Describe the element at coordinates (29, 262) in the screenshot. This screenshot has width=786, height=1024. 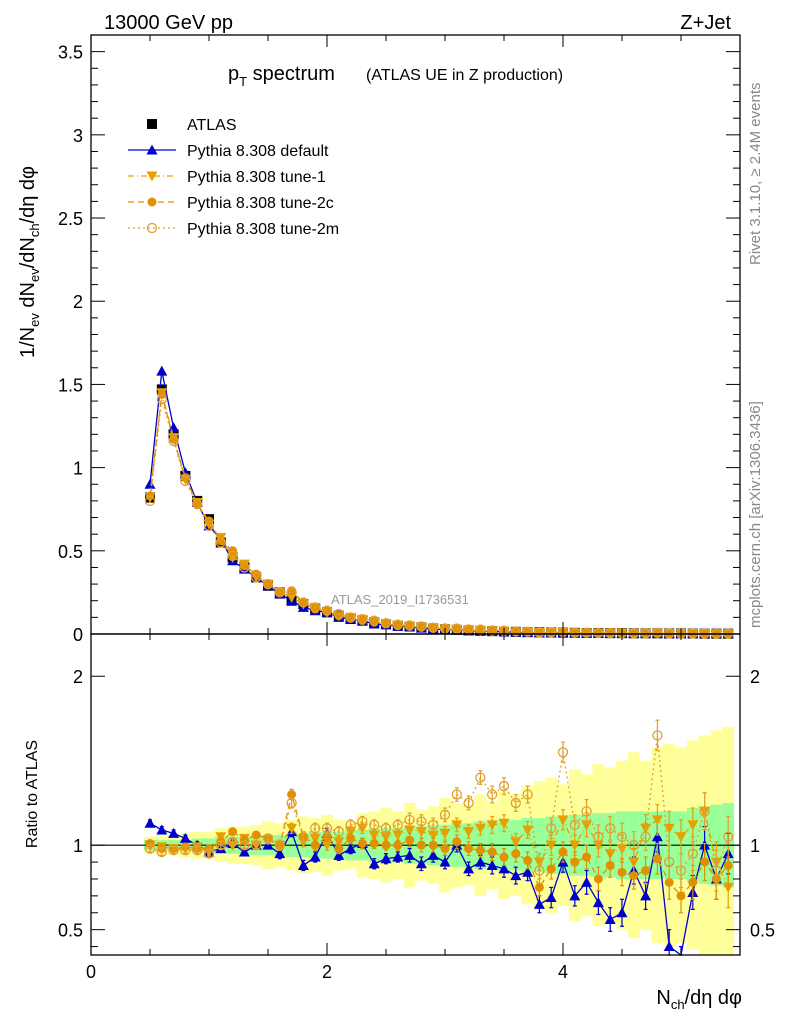
I see `y-axis-label: 1/Nev dNev/dNch/dη dφ` at that location.